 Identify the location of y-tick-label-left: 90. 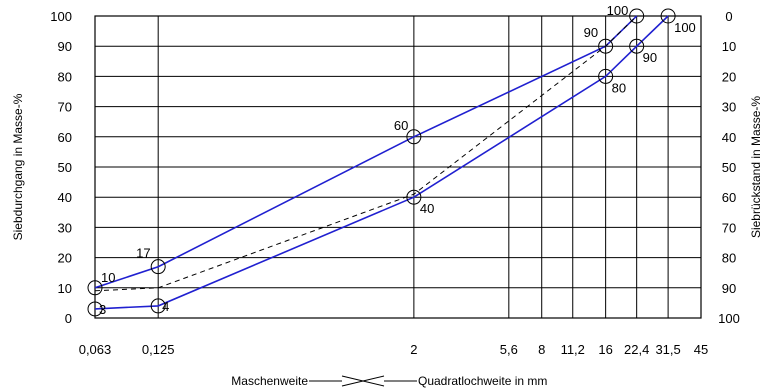
(65, 46).